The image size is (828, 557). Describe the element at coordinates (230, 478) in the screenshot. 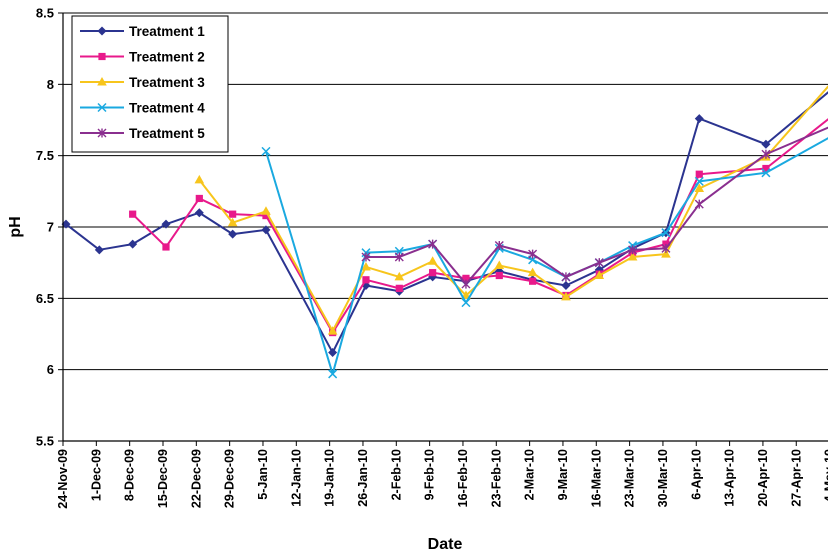

I see `x-tick-label: 29-Dec-09` at that location.